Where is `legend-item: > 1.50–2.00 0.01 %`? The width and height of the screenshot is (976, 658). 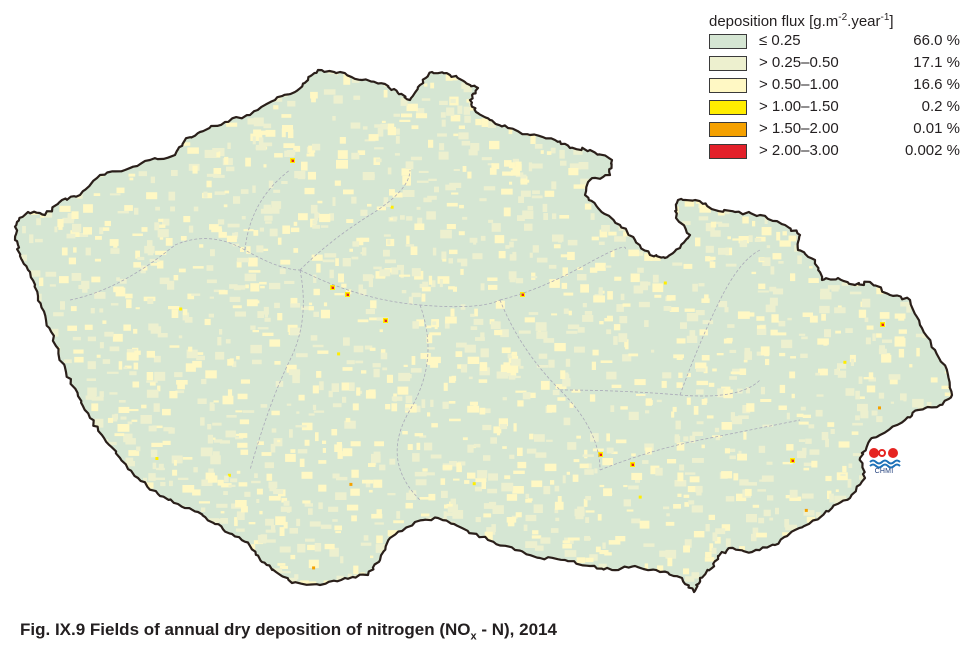 legend-item: > 1.50–2.00 0.01 % is located at coordinates (836, 129).